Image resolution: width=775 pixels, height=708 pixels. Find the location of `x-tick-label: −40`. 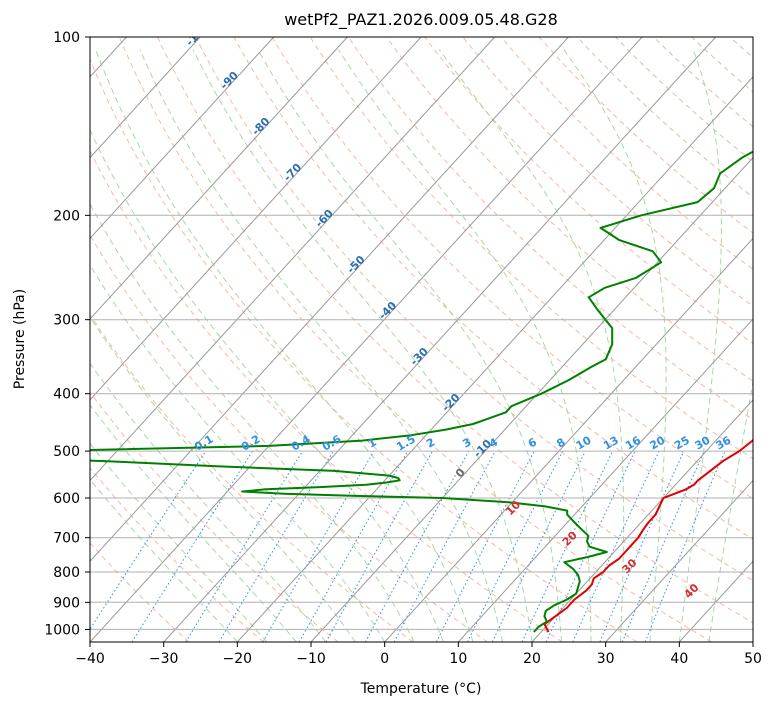

x-tick-label: −40 is located at coordinates (90, 659).